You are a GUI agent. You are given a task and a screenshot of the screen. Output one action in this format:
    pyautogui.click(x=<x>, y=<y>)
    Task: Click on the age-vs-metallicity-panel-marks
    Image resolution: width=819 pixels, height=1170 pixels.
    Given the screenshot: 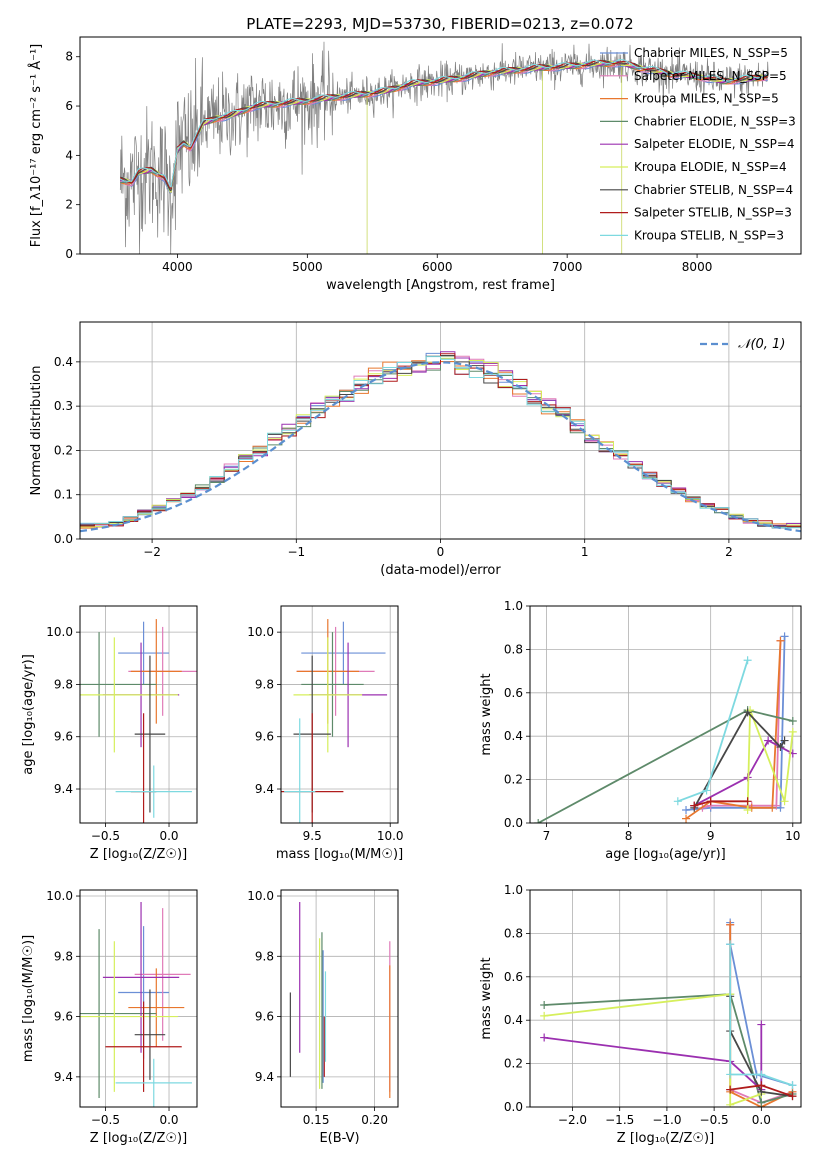 What is the action you would take?
    pyautogui.click(x=138, y=721)
    